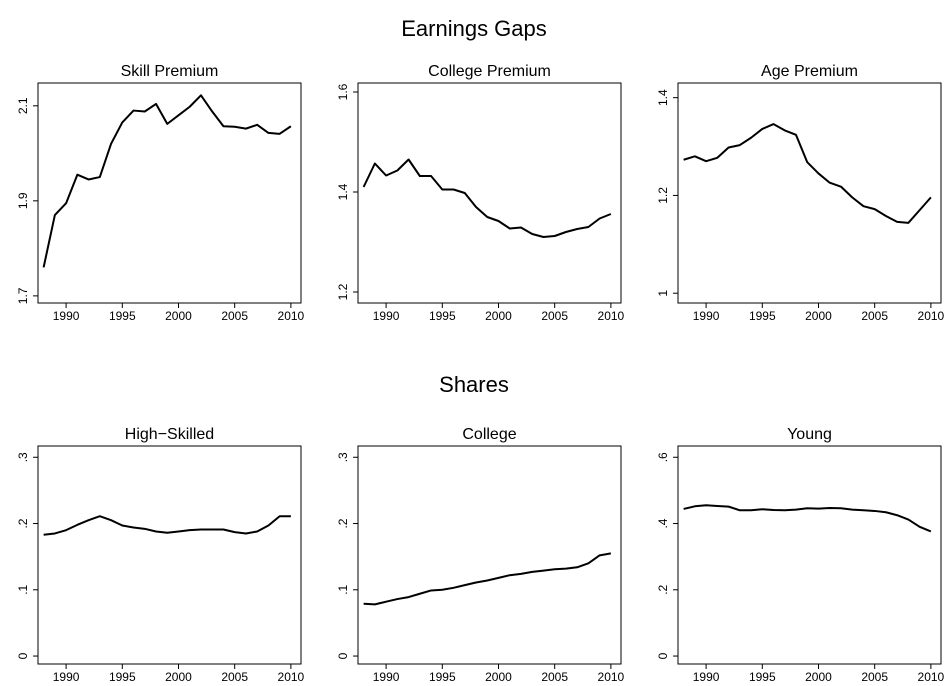  I want to click on section-title: Shares, so click(474, 384).